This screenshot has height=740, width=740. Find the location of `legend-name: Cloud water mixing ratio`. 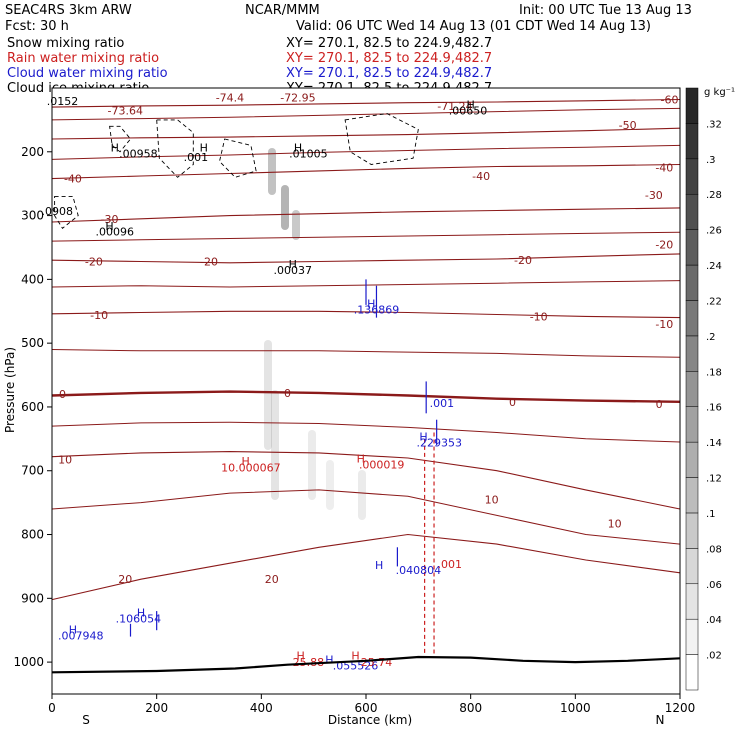

legend-name: Cloud water mixing ratio is located at coordinates (87, 73).